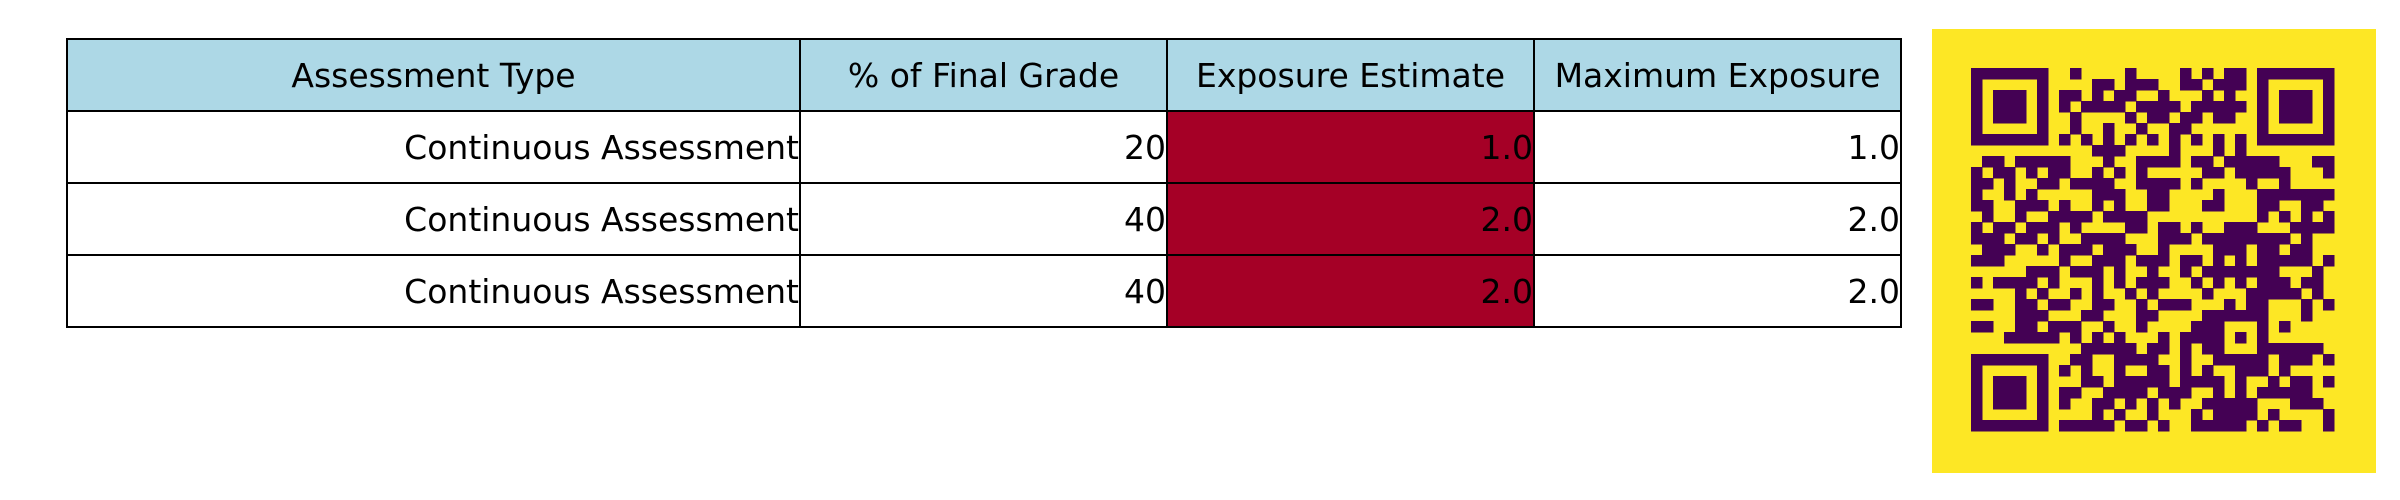 Image resolution: width=2400 pixels, height=500 pixels. What do you see at coordinates (2153, 250) in the screenshot?
I see `qr-modules` at bounding box center [2153, 250].